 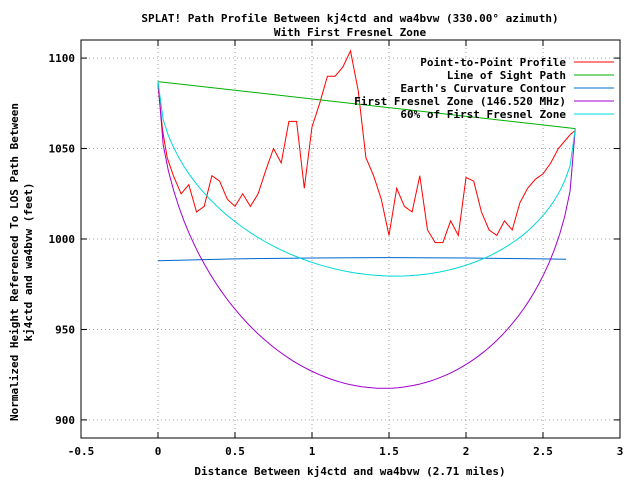 I want to click on legend-label-4: 60% of First Fresnel Zone, so click(x=483, y=114).